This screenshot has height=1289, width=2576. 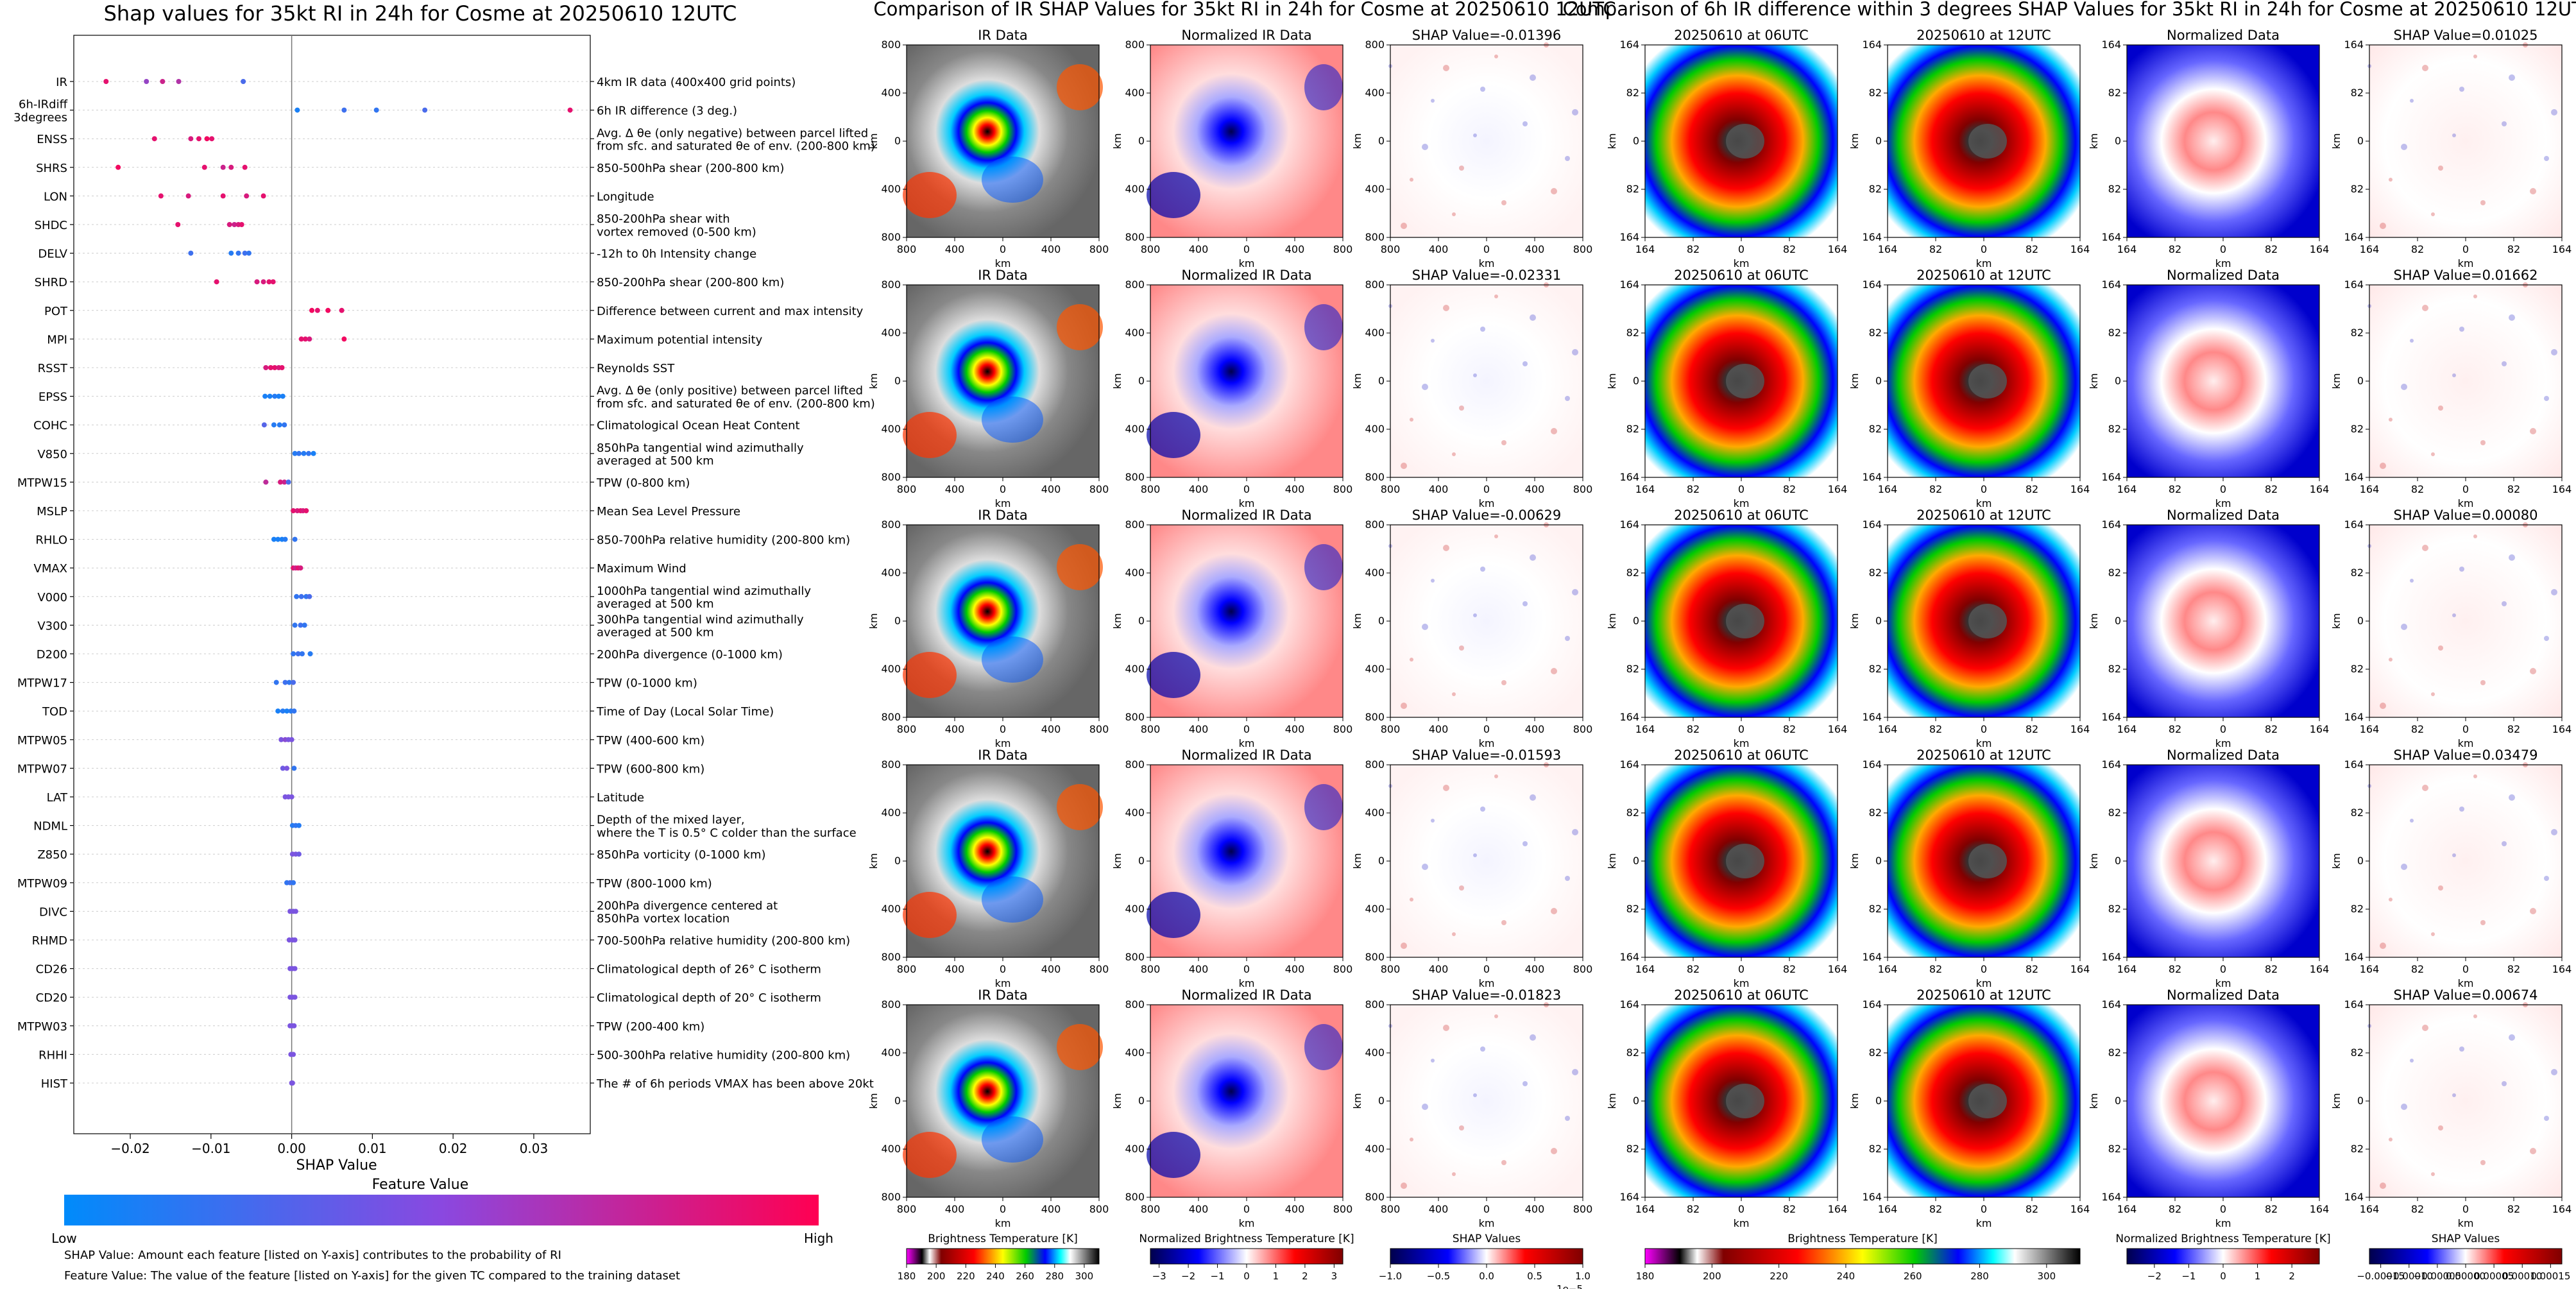 I want to click on colorbar-tick-label: −0.00010, so click(x=2409, y=1276).